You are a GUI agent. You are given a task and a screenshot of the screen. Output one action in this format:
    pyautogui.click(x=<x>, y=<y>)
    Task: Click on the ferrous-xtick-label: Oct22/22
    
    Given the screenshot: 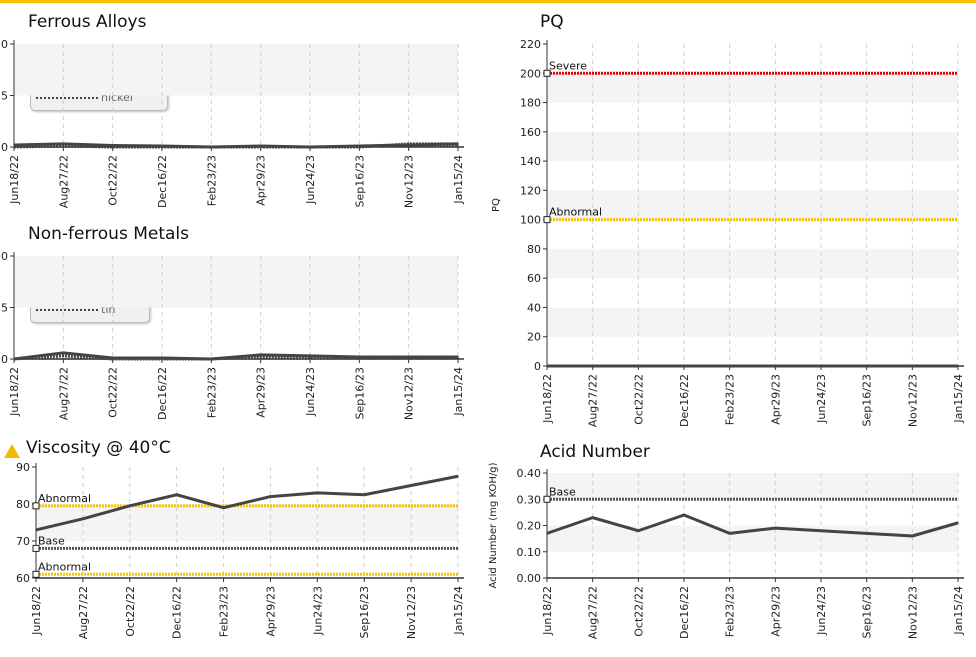 What is the action you would take?
    pyautogui.click(x=113, y=180)
    